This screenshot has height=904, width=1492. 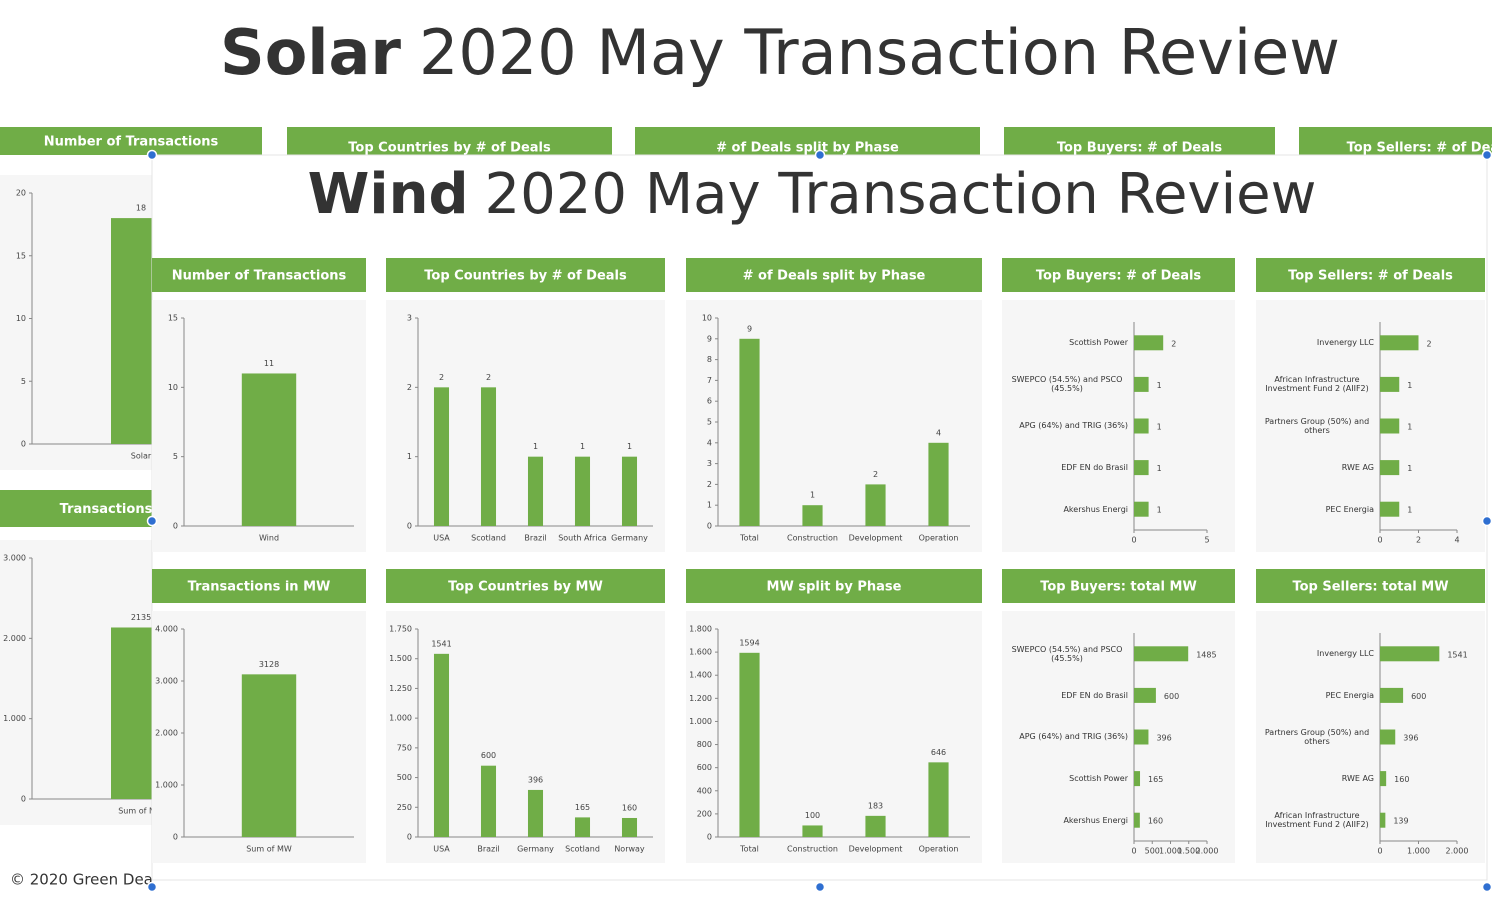 I want to click on value-label: 1541, so click(x=1457, y=654).